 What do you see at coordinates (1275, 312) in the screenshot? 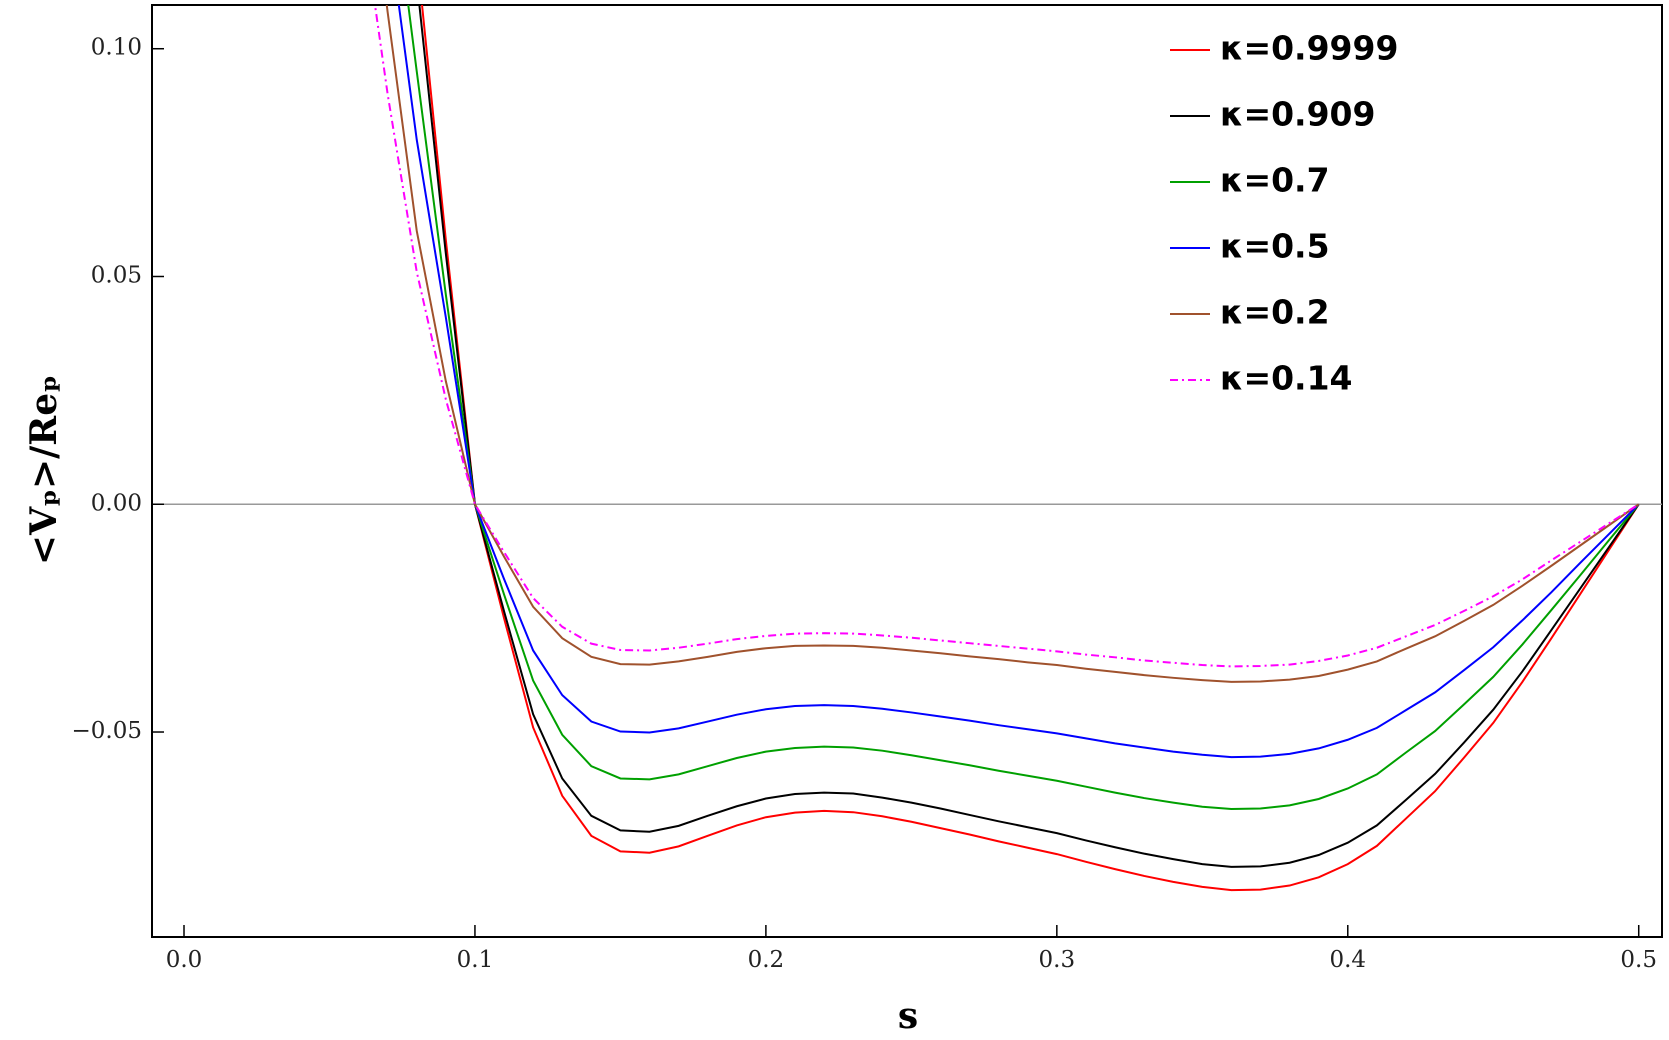
I see `legend-label: κ=0.2` at bounding box center [1275, 312].